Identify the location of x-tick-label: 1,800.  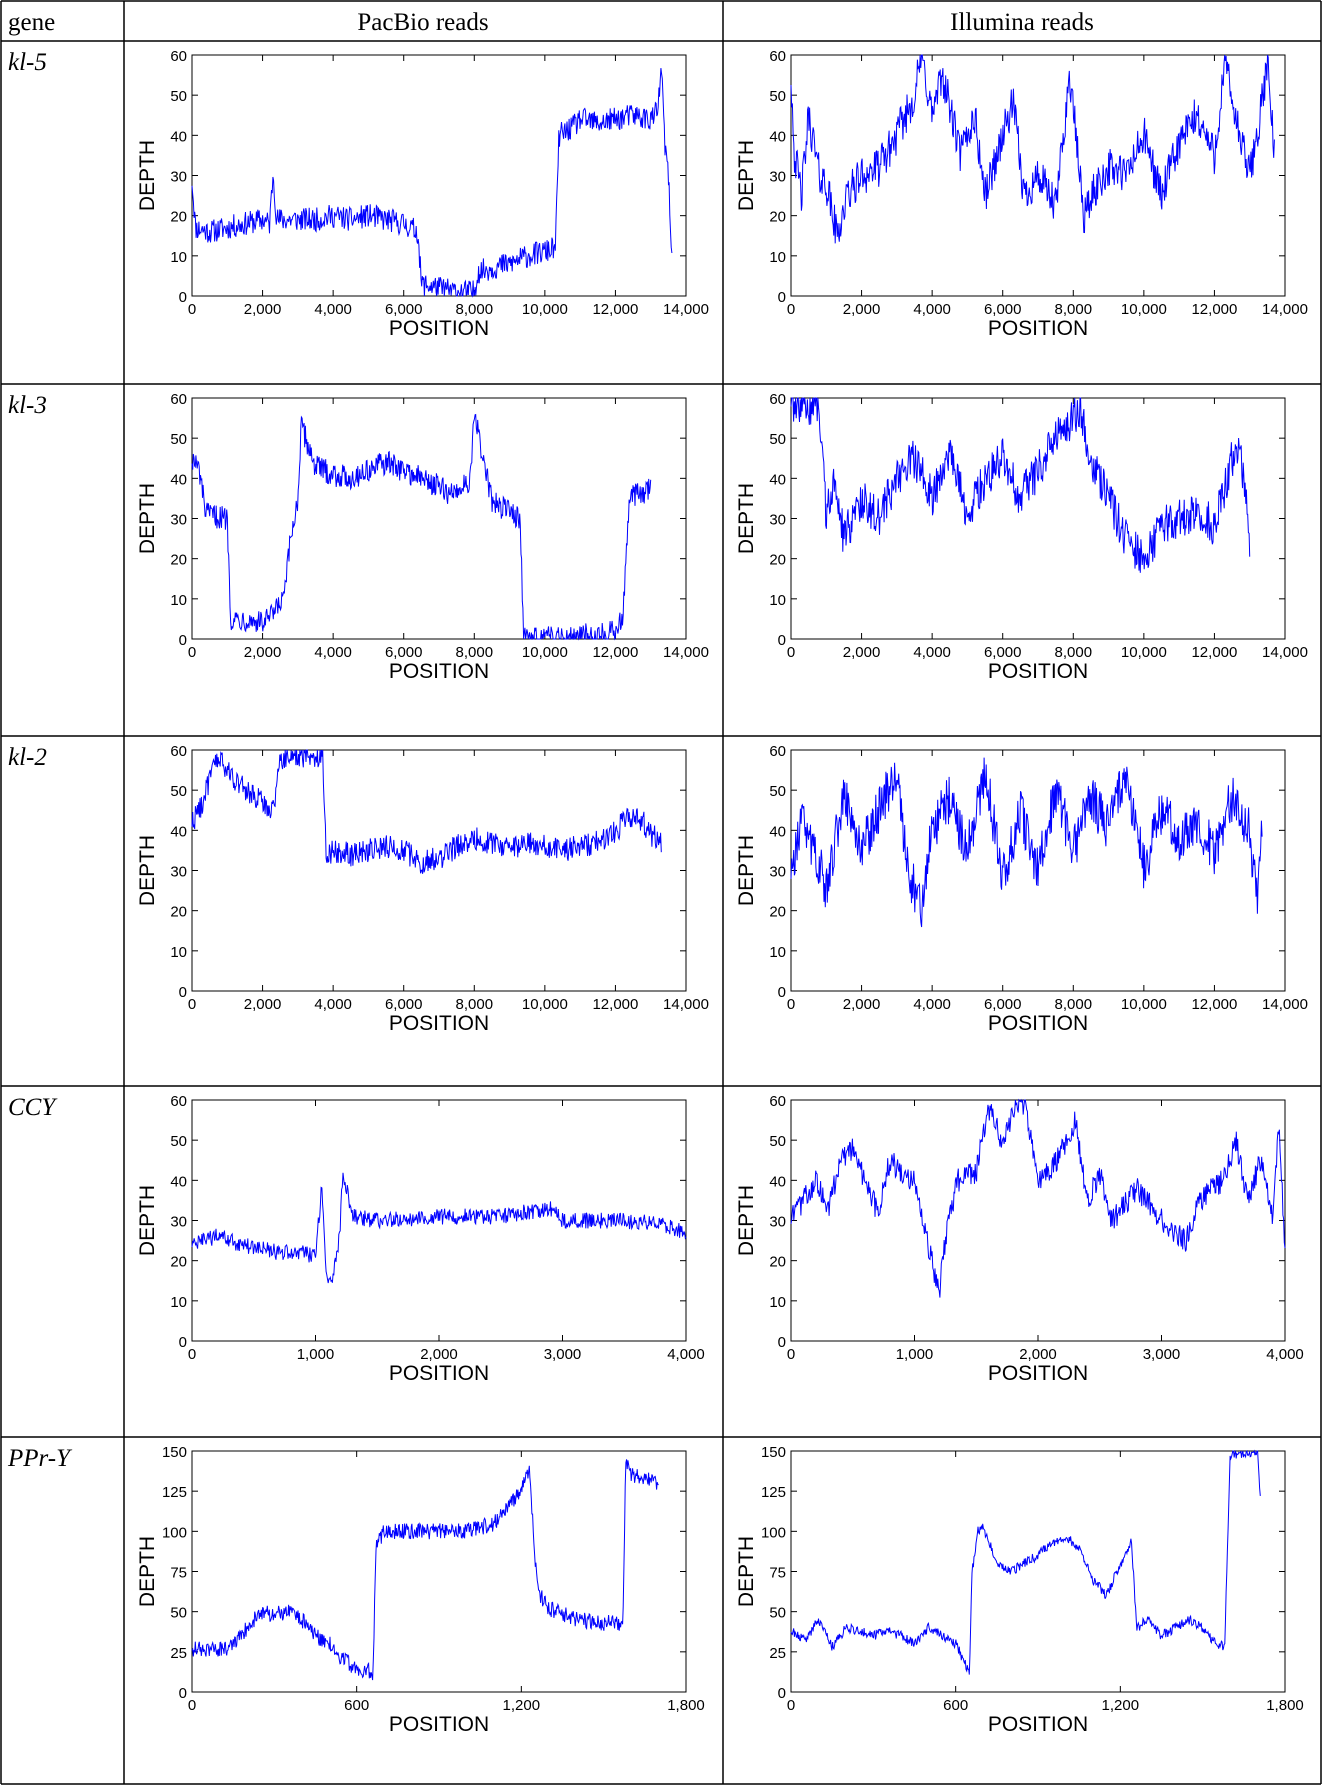
(1285, 1705).